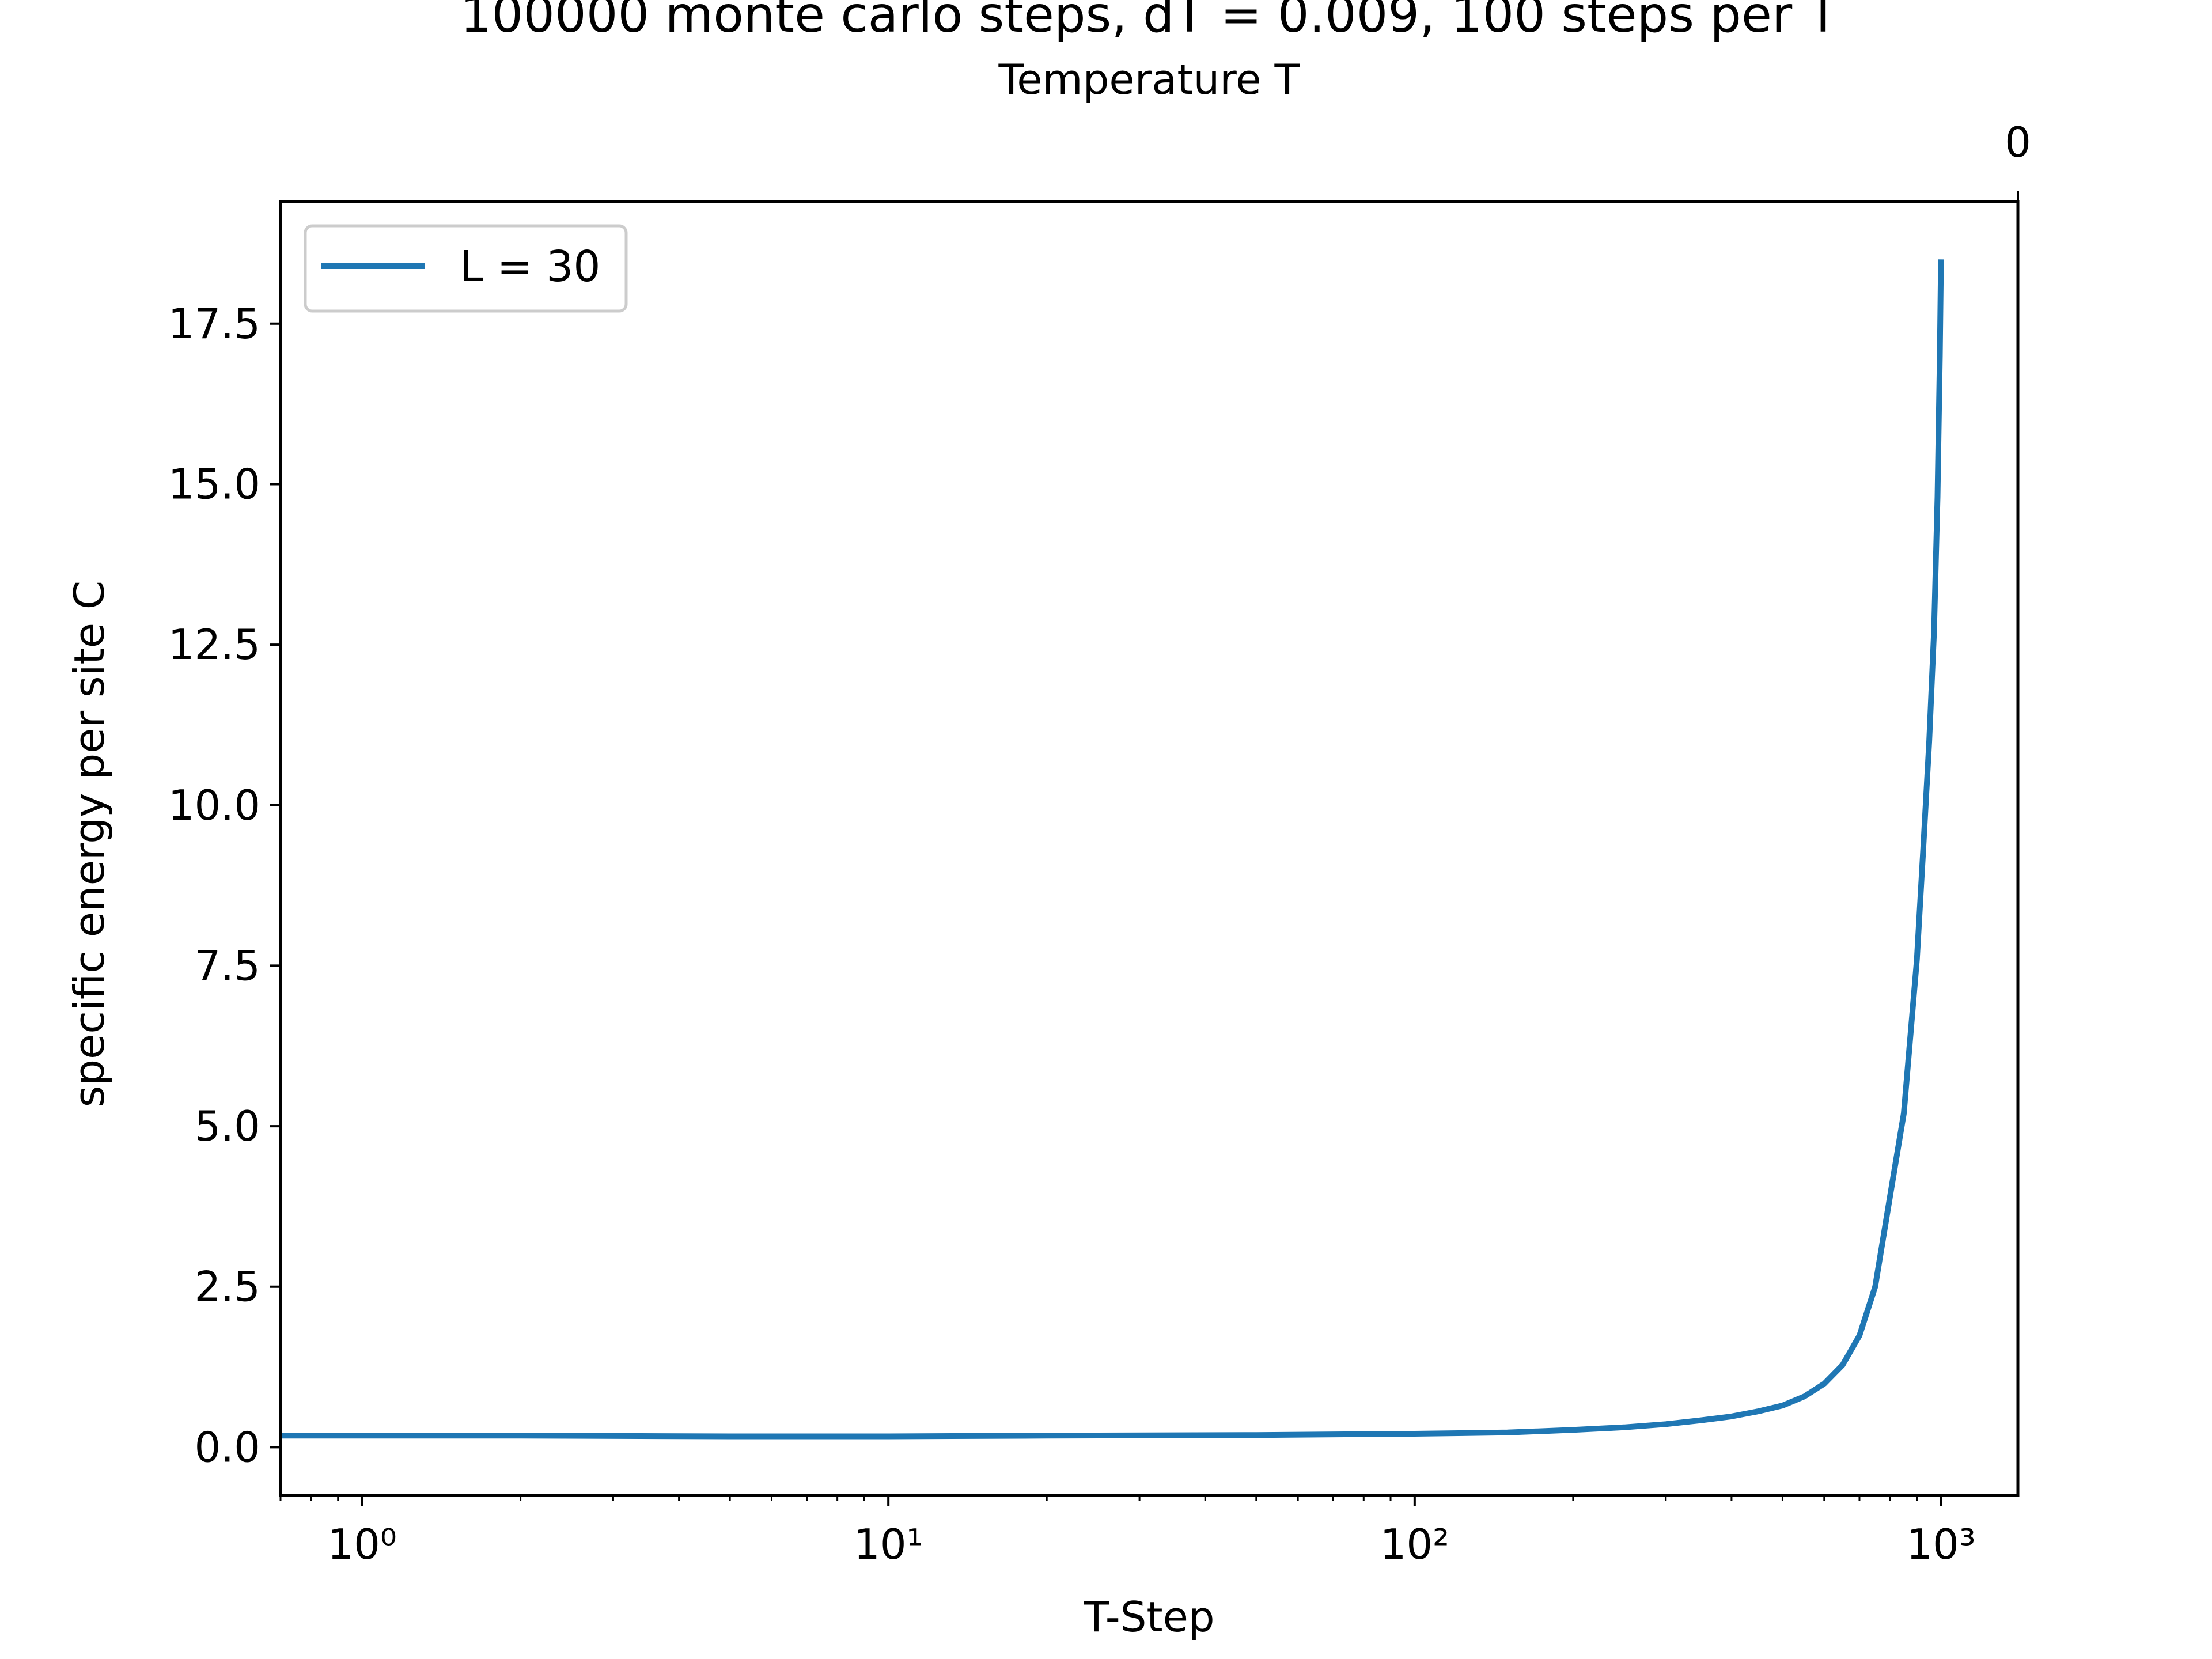 The image size is (2212, 1659). I want to click on y-tick-label: 17.5, so click(214, 324).